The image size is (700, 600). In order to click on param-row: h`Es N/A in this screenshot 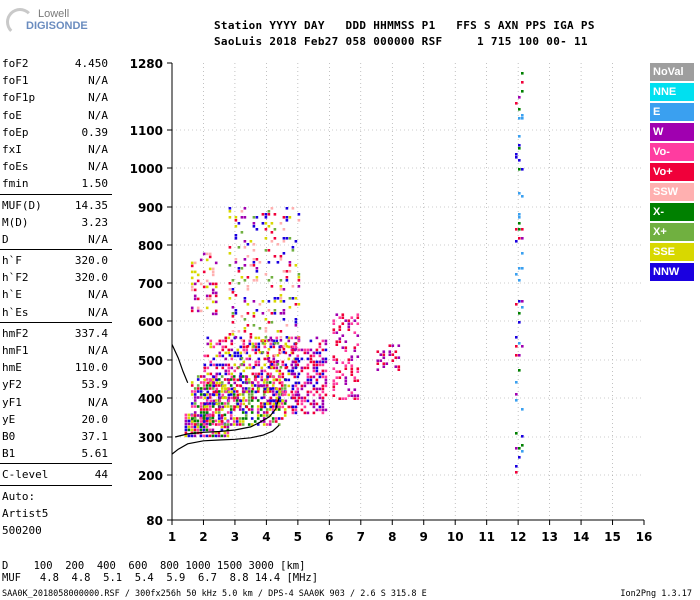, I will do `click(55, 313)`.